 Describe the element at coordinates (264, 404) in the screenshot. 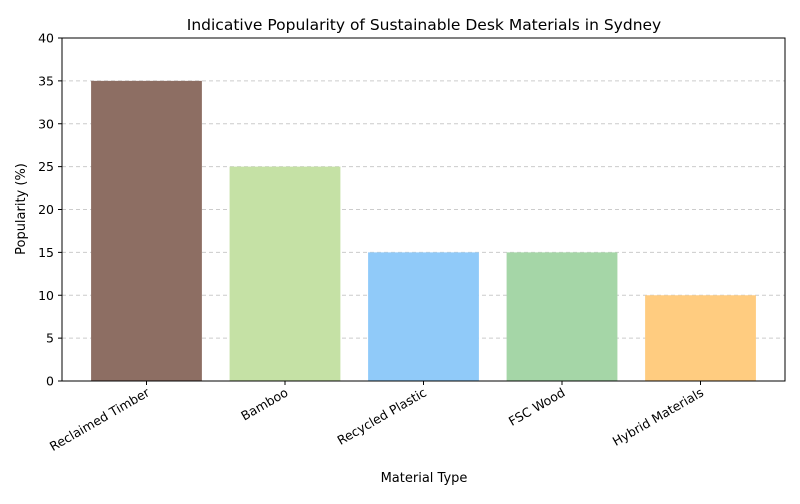

I see `x-tick-label: Bamboo` at that location.